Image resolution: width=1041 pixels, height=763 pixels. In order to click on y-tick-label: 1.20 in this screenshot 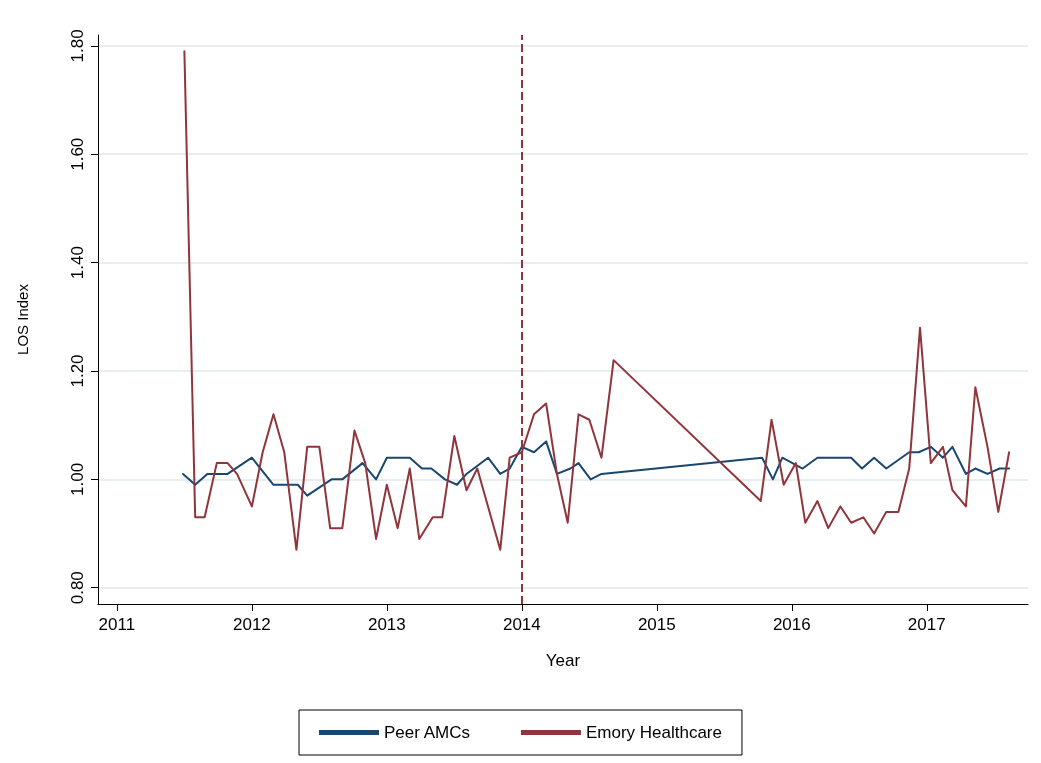, I will do `click(77, 371)`.